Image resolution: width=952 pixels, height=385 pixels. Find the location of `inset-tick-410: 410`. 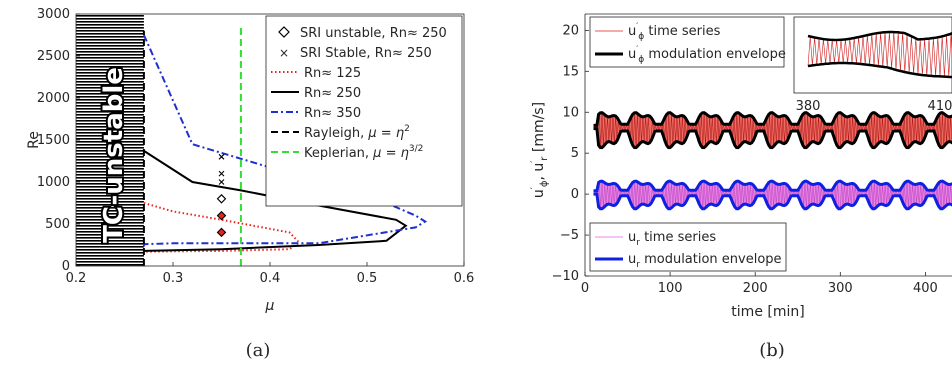

inset-tick-410: 410 is located at coordinates (940, 106).